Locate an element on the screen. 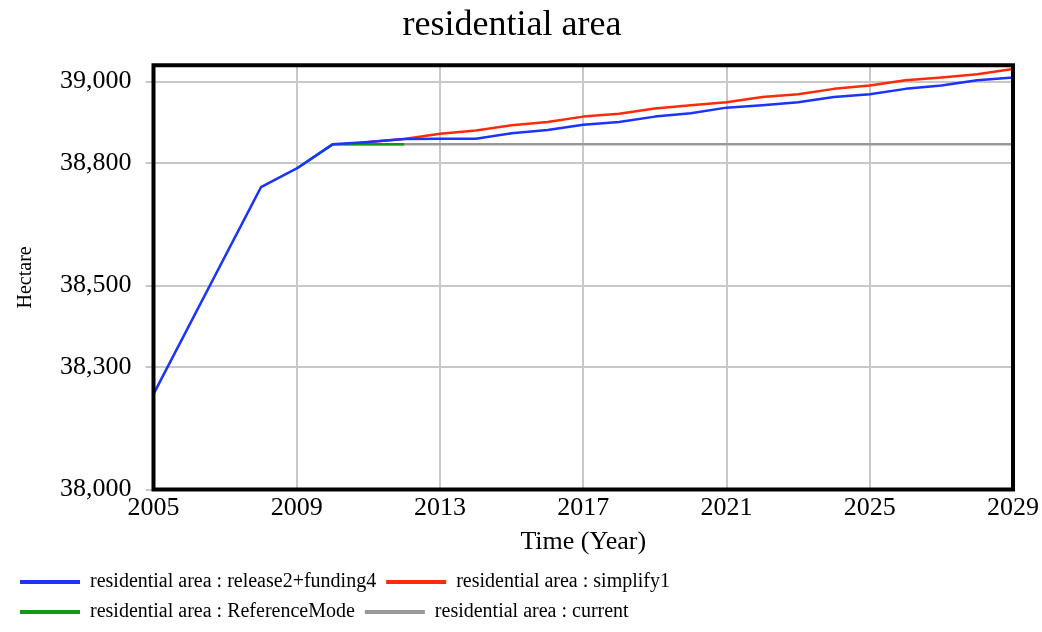 The image size is (1042, 632). x-tick-label: 2025 is located at coordinates (869, 507).